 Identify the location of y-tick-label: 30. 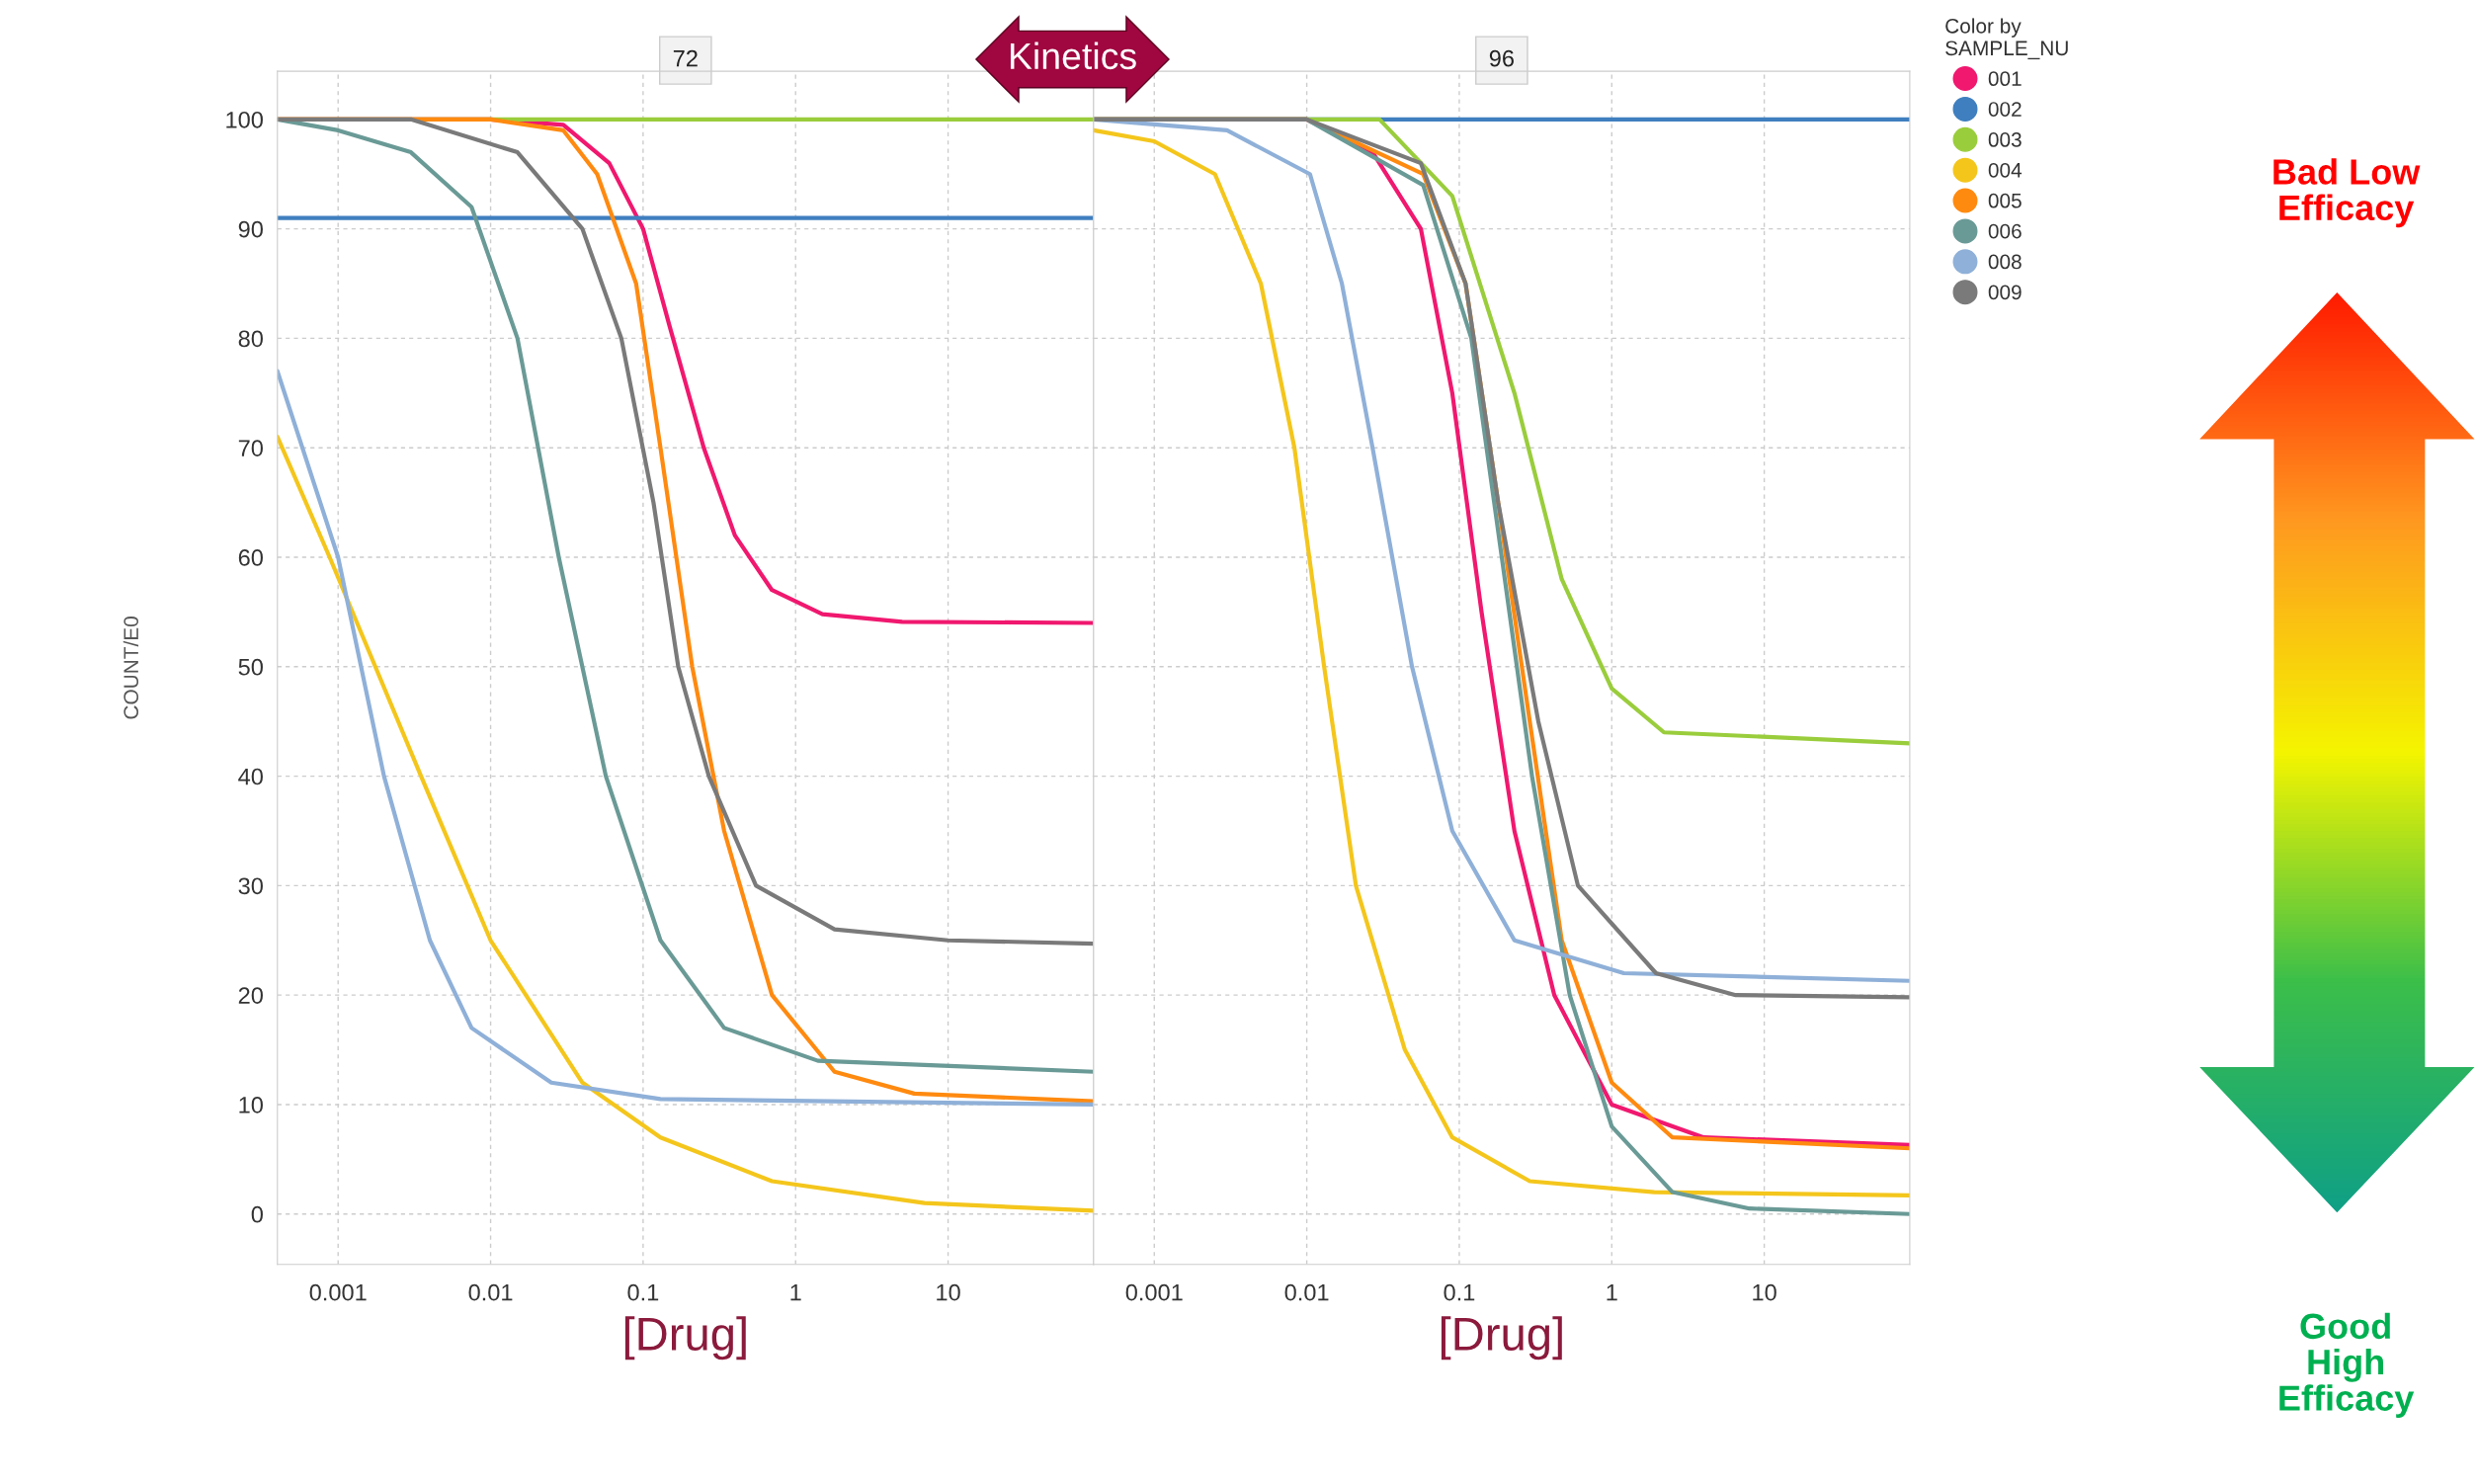
(251, 886).